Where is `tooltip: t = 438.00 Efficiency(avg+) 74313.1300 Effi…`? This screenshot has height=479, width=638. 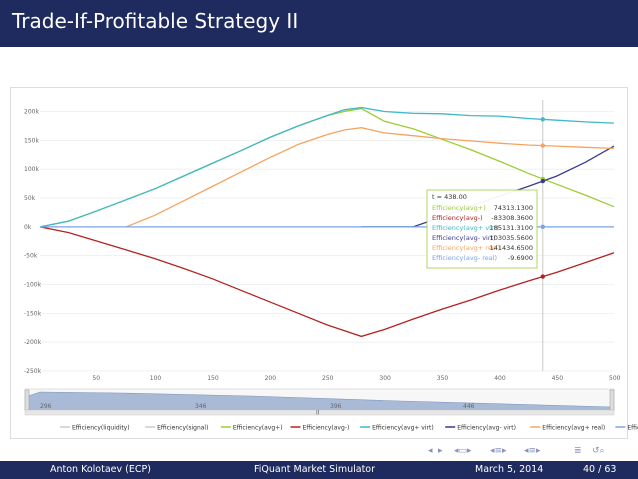 tooltip: t = 438.00 Efficiency(avg+) 74313.1300 Effi… is located at coordinates (482, 229).